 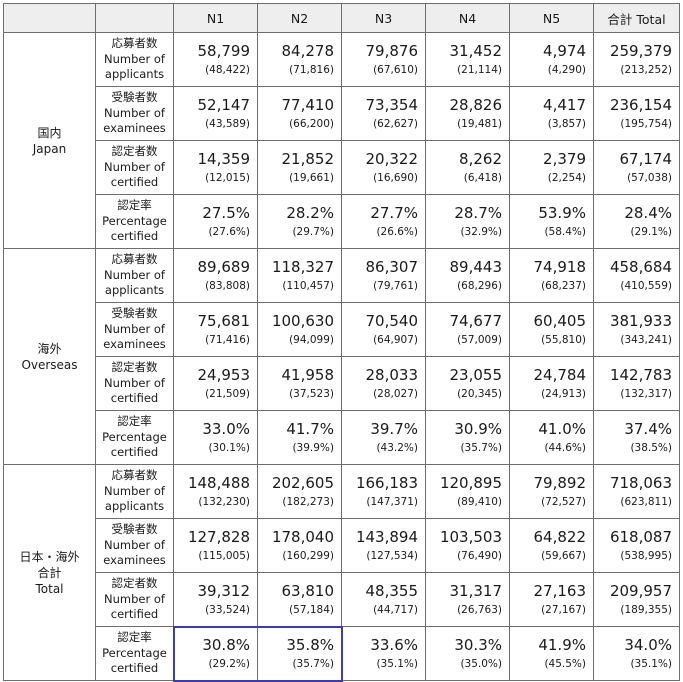 I want to click on previous-value: (27,167), so click(x=563, y=609).